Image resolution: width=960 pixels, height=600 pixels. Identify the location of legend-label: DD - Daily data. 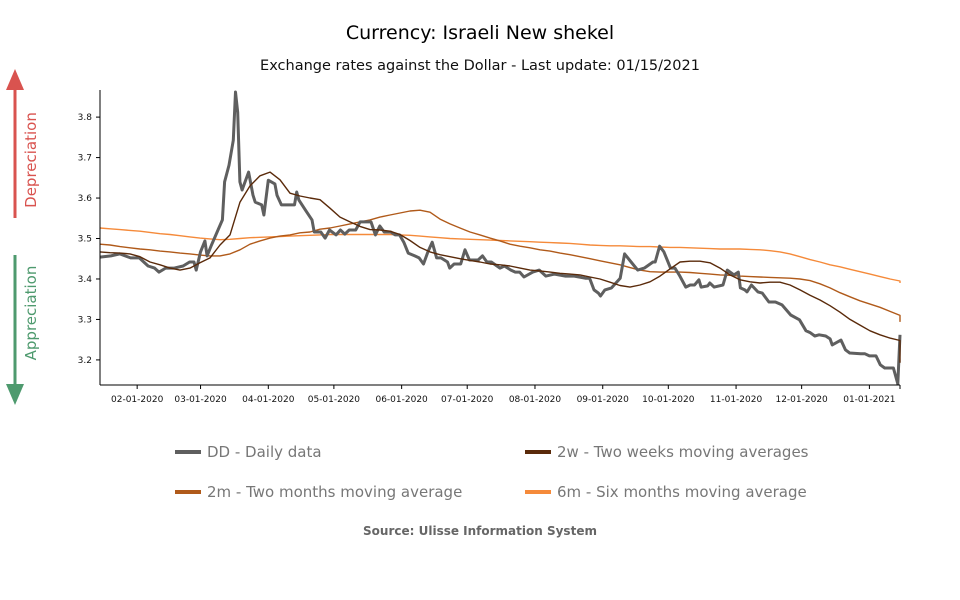
(264, 452).